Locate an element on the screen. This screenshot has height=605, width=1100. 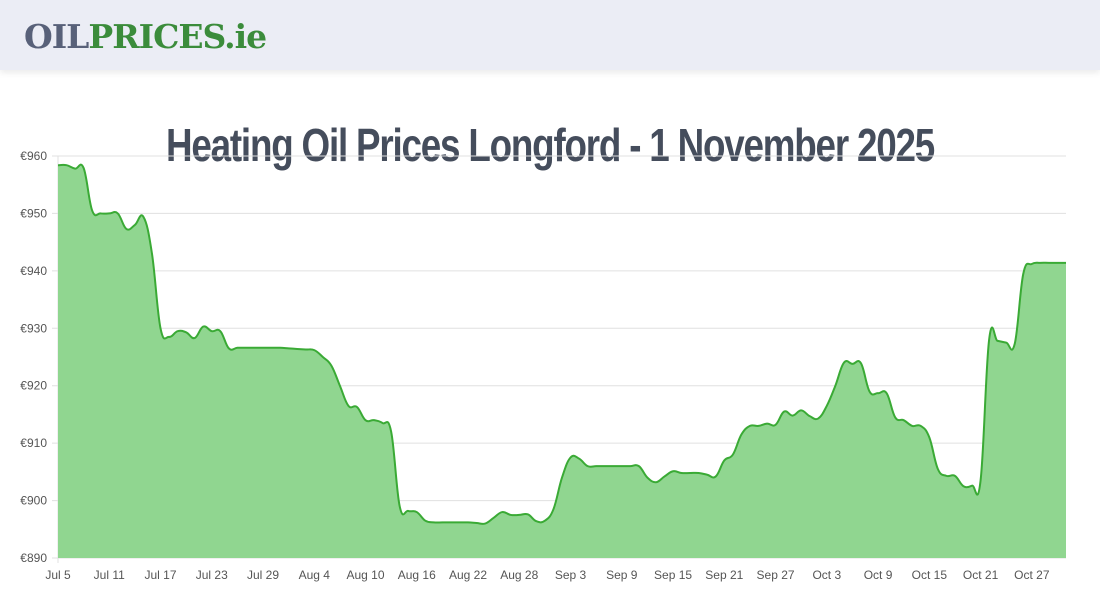
x-tick-label: Oct 9 is located at coordinates (878, 575).